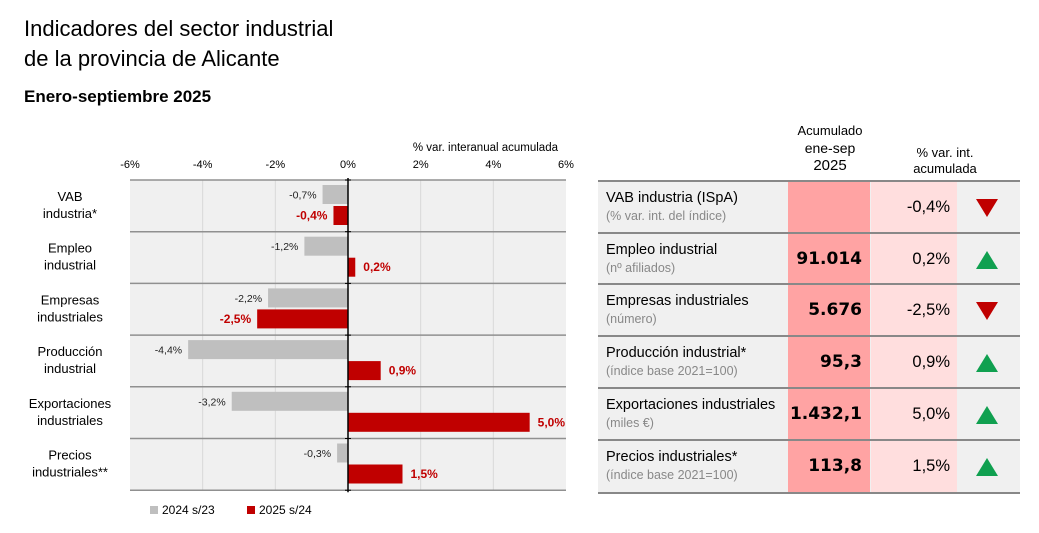 This screenshot has width=1039, height=533. I want to click on legend-label-2025: 2025 s/24, so click(285, 510).